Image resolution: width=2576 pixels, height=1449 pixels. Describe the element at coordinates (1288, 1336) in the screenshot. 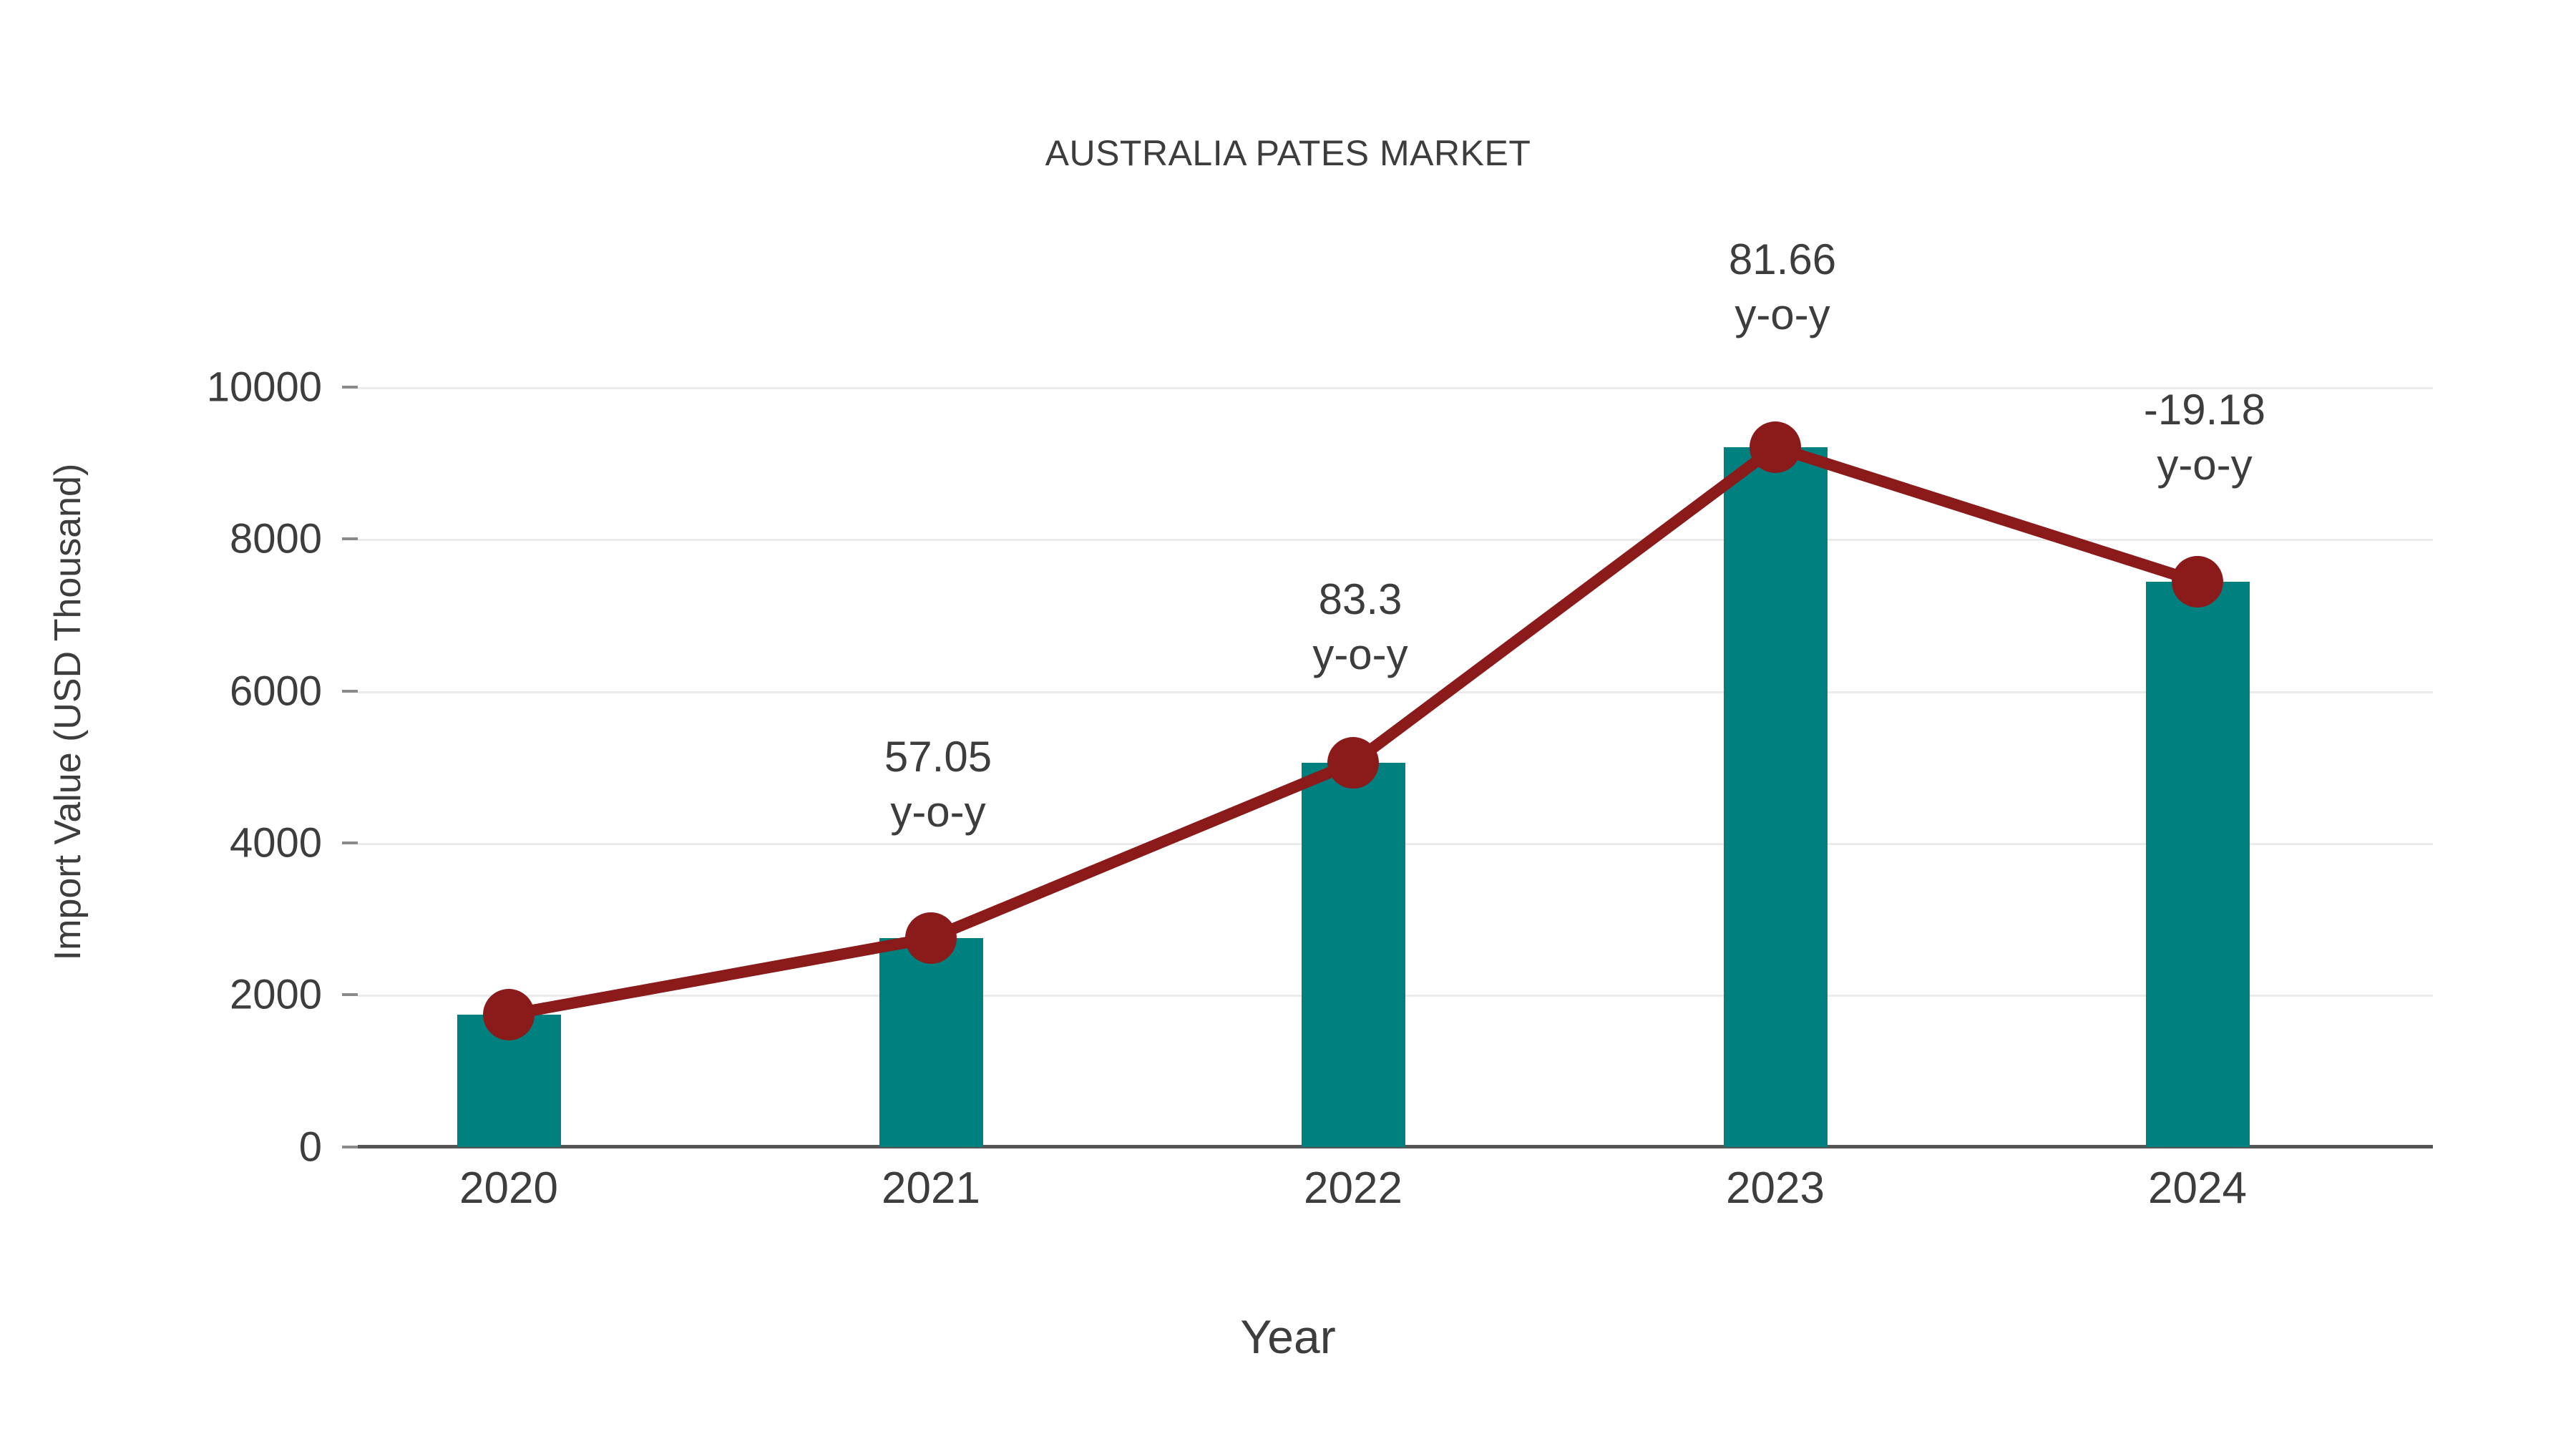

I see `x-axis-title: Year` at that location.